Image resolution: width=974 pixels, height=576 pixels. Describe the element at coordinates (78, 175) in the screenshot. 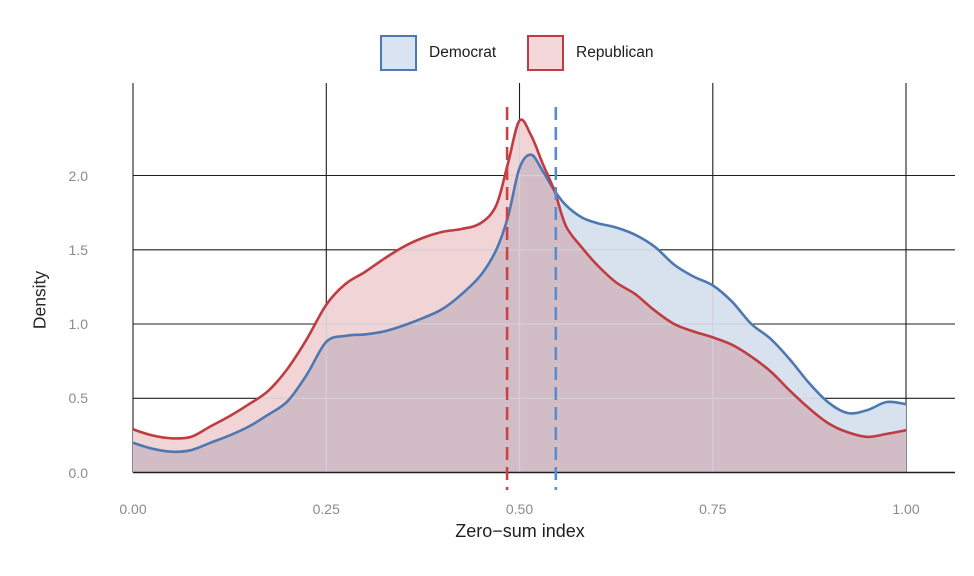

I see `y-tick-label: 2.0` at that location.